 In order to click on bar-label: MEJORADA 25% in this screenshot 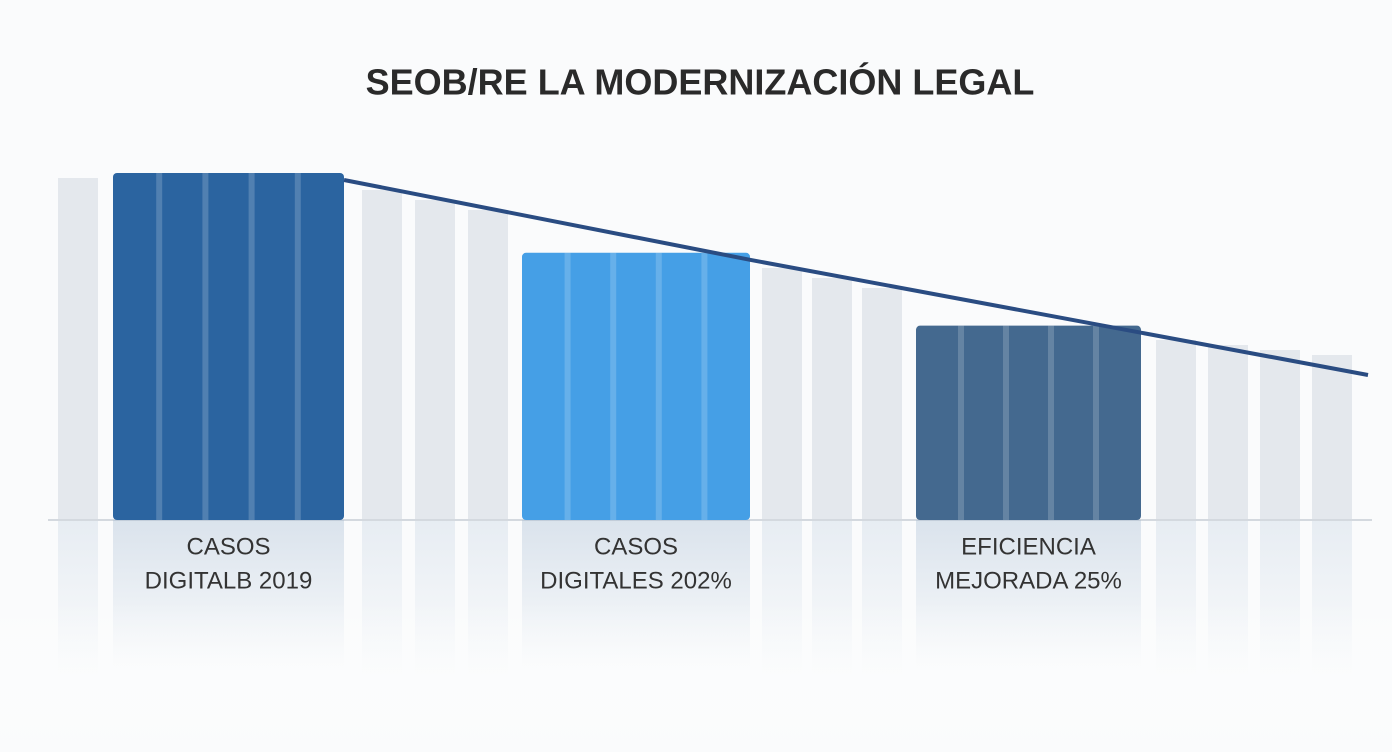, I will do `click(1028, 580)`.